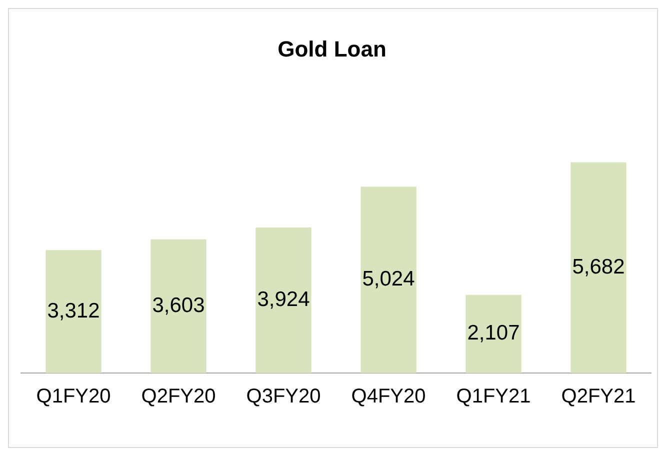  I want to click on x-tick-label: Q2FY20, so click(178, 397).